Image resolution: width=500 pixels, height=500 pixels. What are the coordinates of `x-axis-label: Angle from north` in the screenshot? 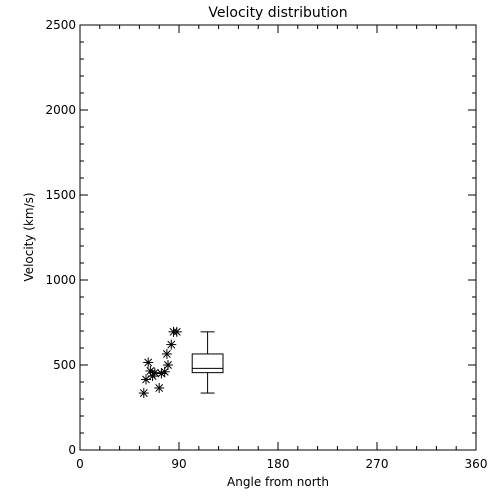 It's located at (278, 482).